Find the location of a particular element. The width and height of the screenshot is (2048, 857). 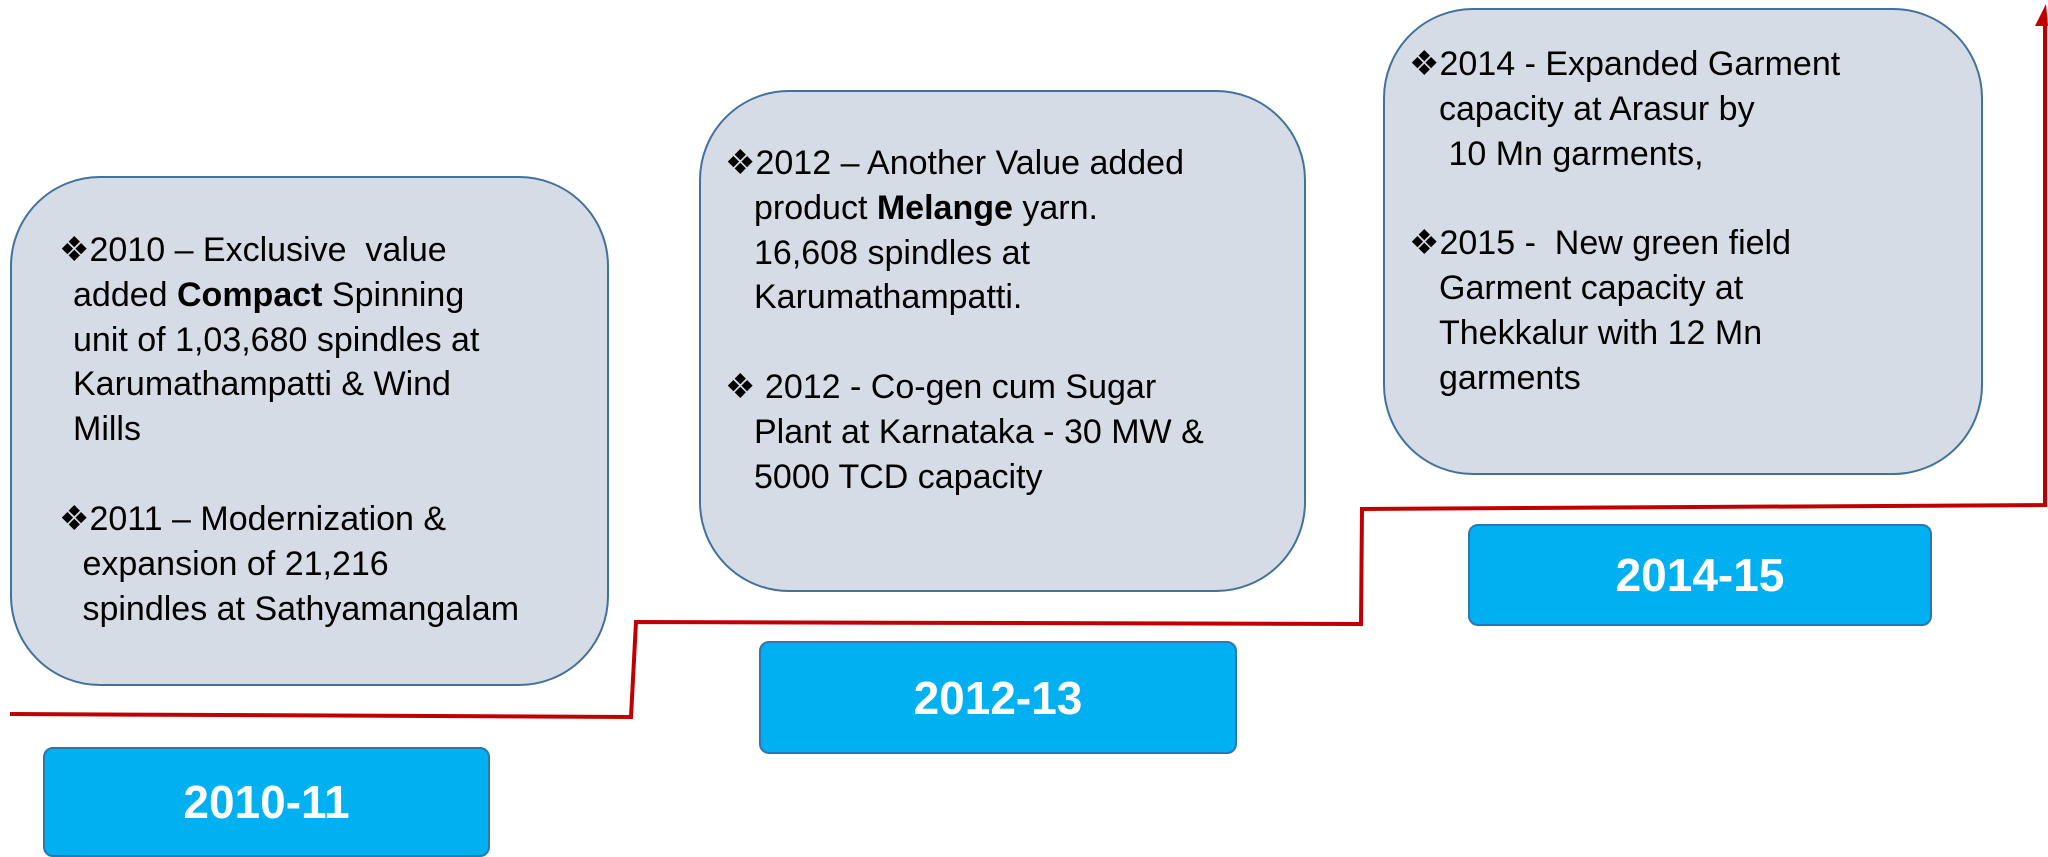

text-run: unit of 1,03,680 spindles at is located at coordinates (276, 339).